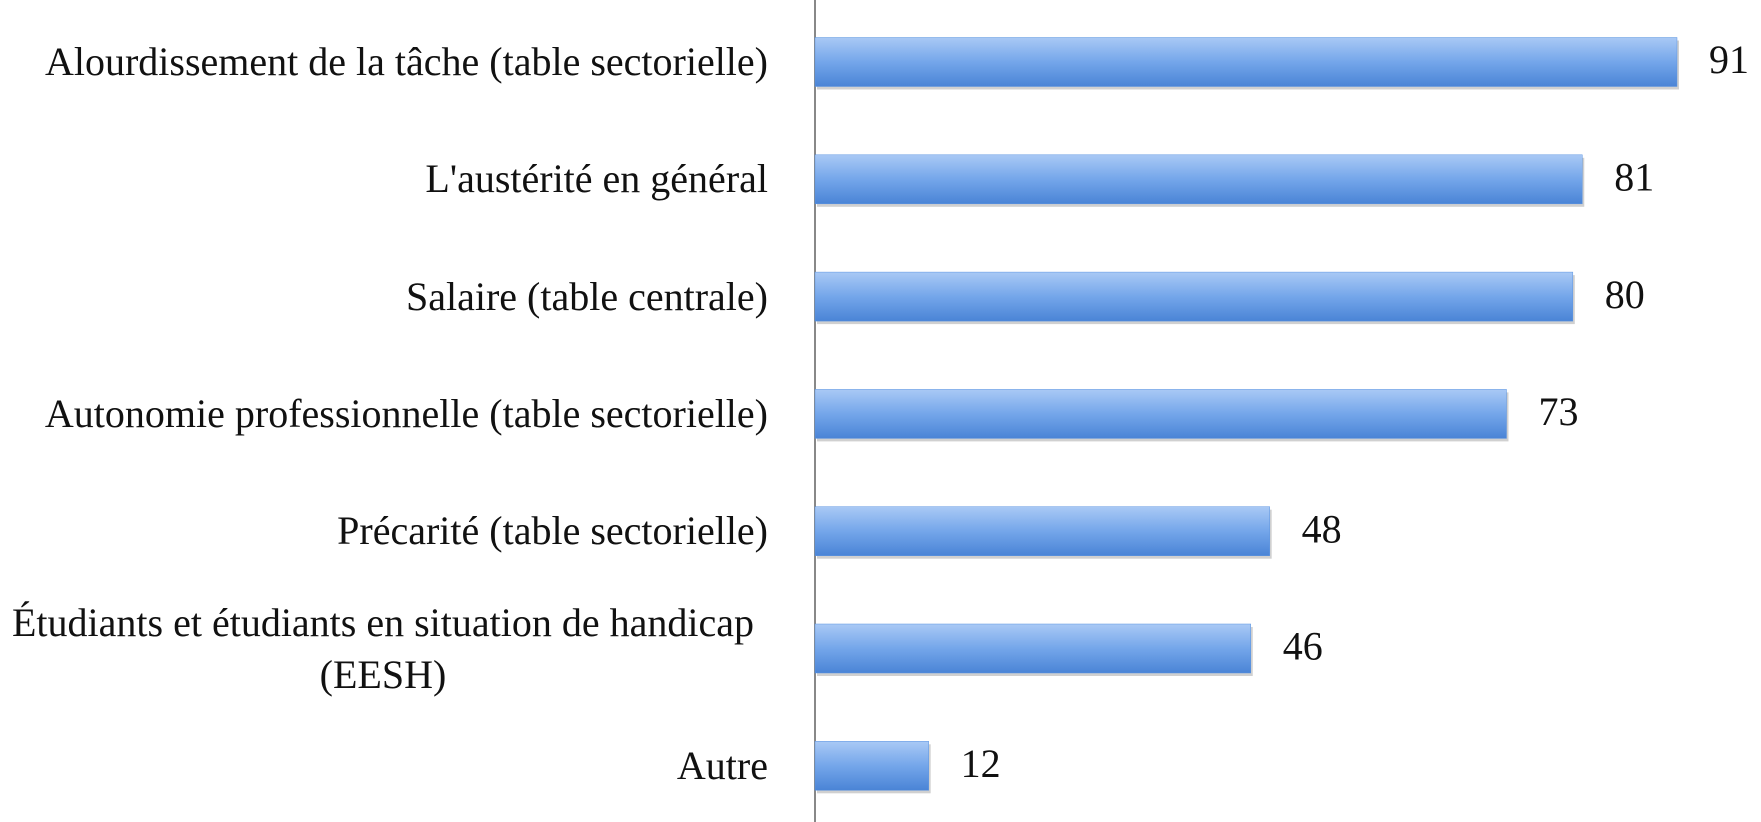  Describe the element at coordinates (722, 765) in the screenshot. I see `category-label: Autre` at that location.